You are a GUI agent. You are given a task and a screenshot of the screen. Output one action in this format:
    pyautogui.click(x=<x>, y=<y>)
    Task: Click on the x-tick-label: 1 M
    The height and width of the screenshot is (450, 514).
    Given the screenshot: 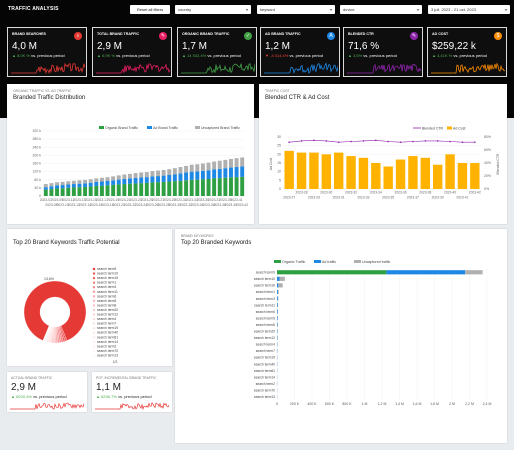 What is the action you would take?
    pyautogui.click(x=365, y=404)
    